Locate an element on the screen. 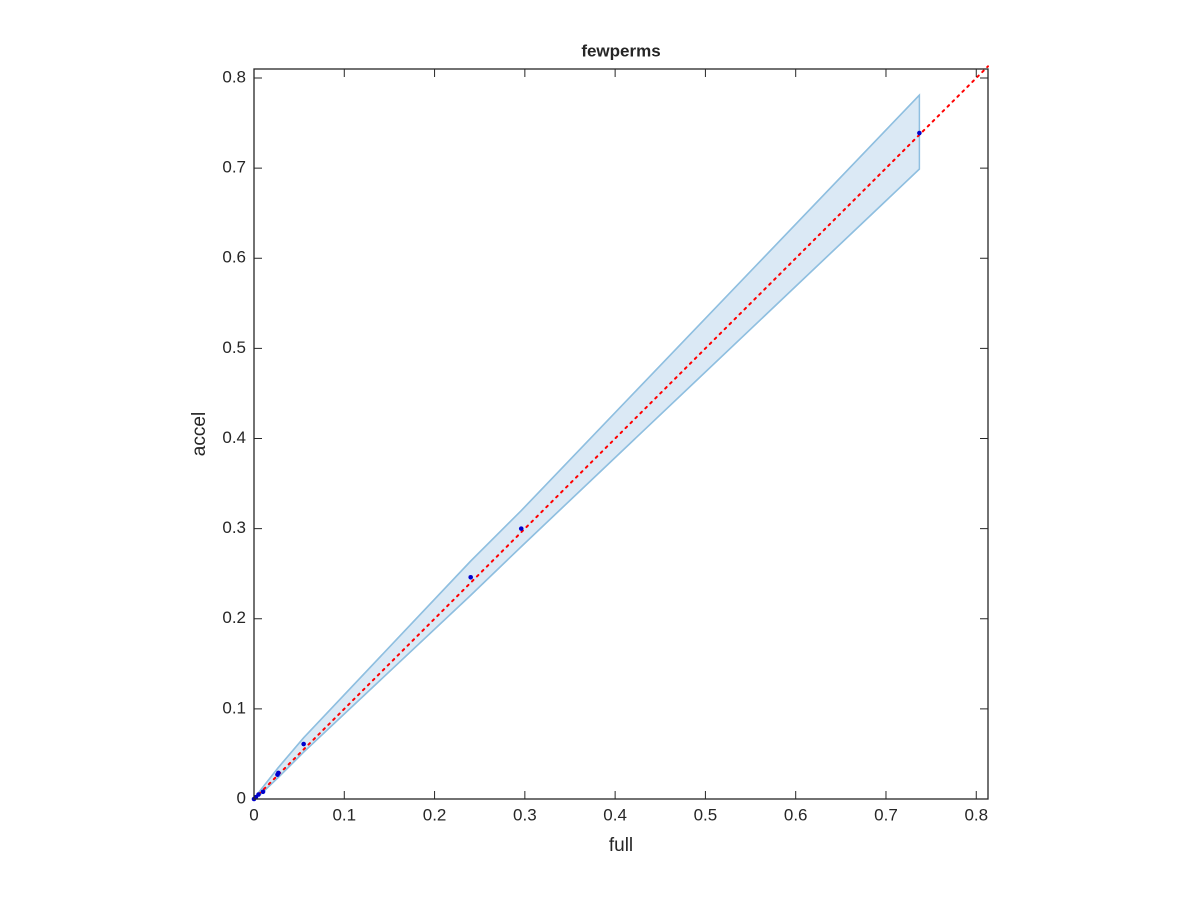 This screenshot has width=1200, height=900. x-tick-label: 0 is located at coordinates (253, 814).